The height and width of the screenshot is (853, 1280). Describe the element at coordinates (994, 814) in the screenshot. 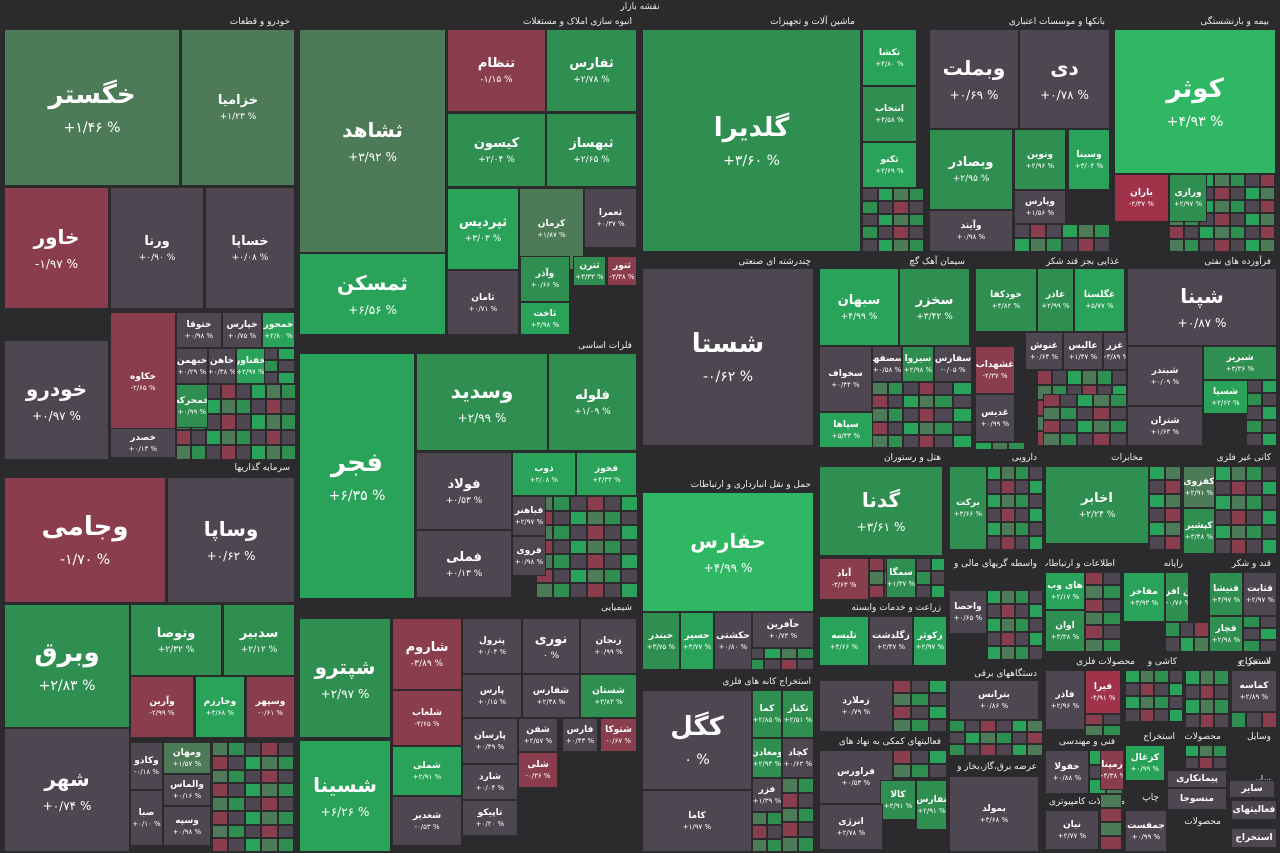

I see `stock-tile: بمولد % ۳/۶۸+` at that location.